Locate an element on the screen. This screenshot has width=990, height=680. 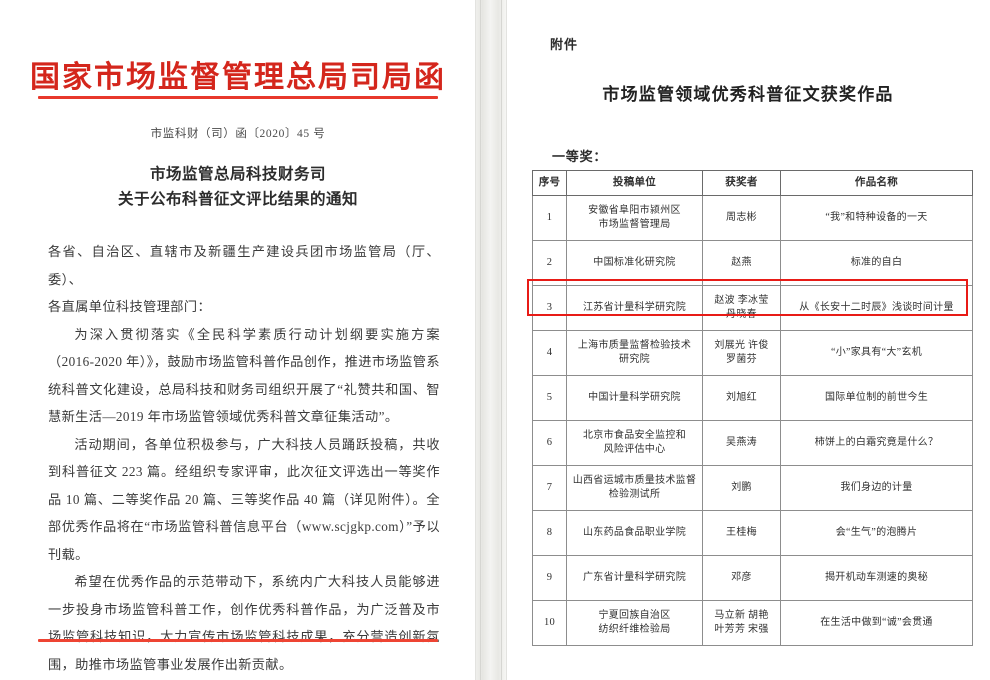
cell-unit-line-2: 检验测试所 is located at coordinates (634, 494).